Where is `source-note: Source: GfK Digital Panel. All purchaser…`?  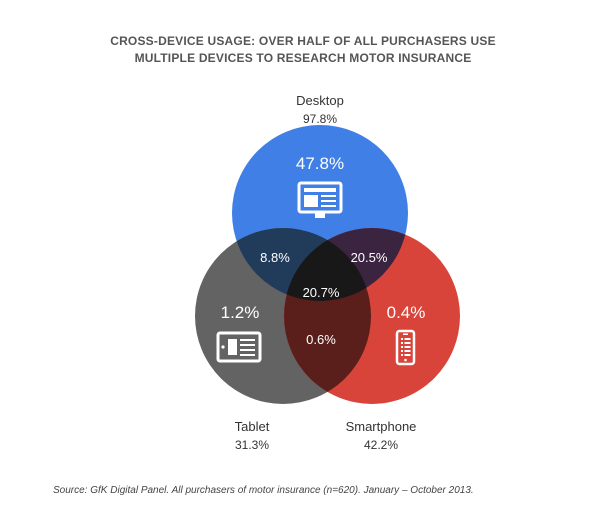
source-note: Source: GfK Digital Panel. All purchaser… is located at coordinates (263, 490).